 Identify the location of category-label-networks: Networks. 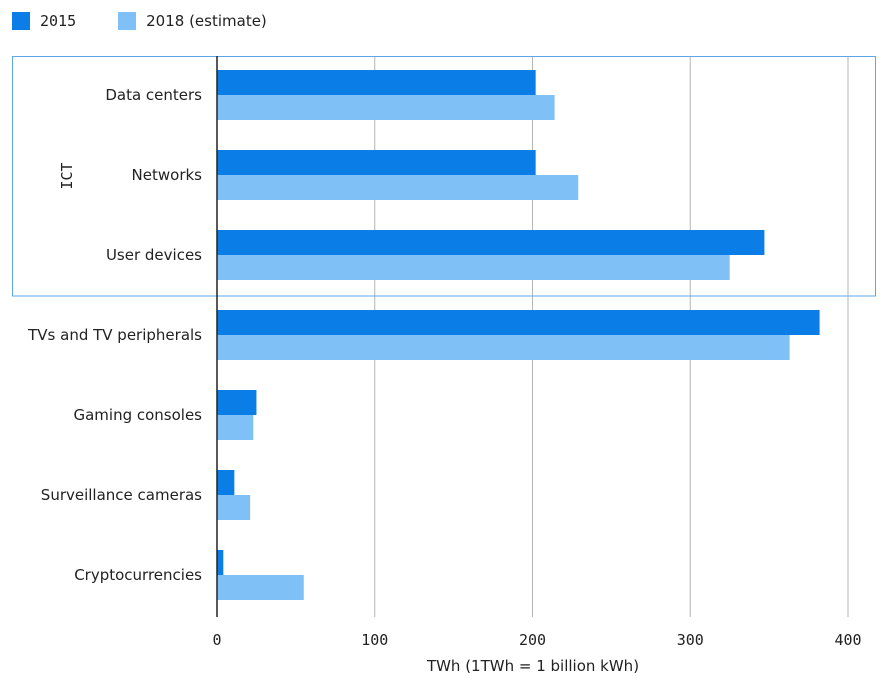
(167, 175).